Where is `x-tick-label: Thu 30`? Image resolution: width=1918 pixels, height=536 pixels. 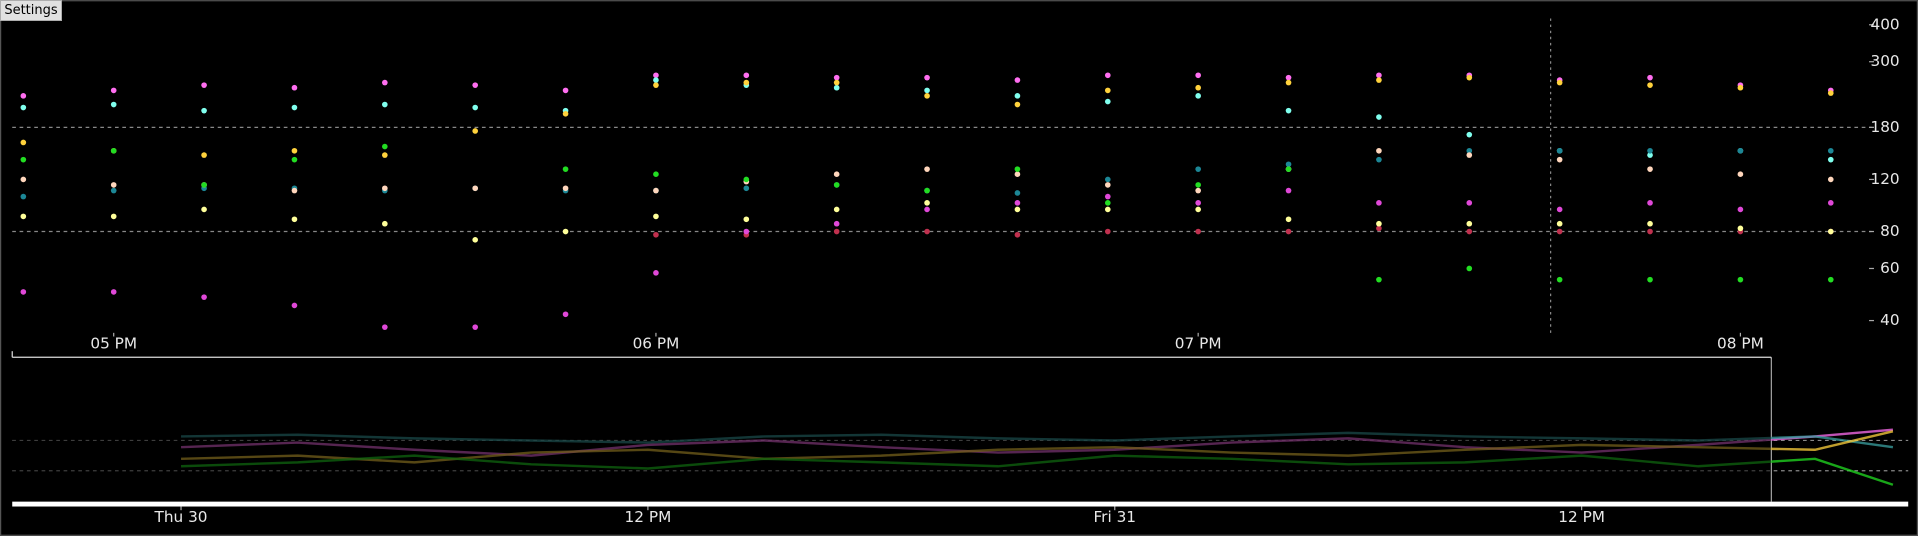 x-tick-label: Thu 30 is located at coordinates (181, 517).